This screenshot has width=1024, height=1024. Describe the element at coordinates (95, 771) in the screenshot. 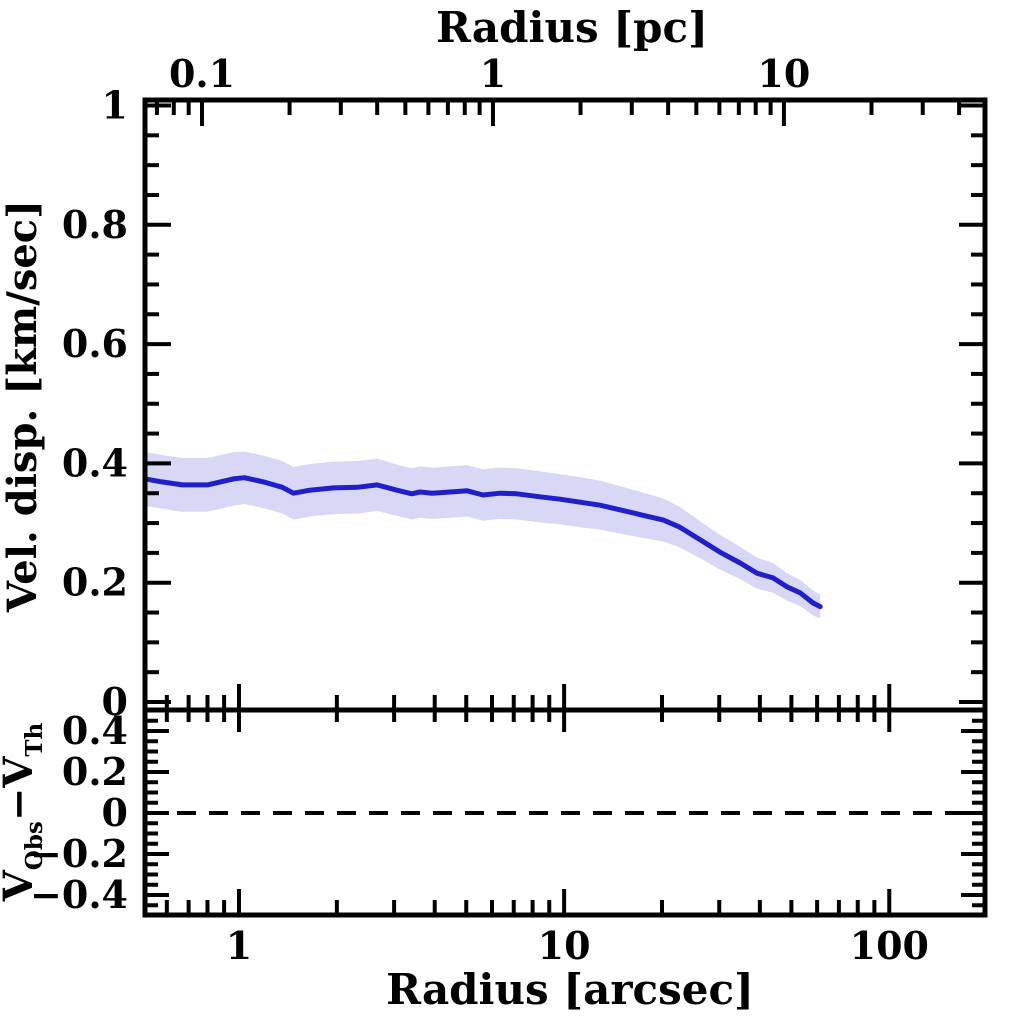

I see `residual-y-tick-label: 0.2` at that location.